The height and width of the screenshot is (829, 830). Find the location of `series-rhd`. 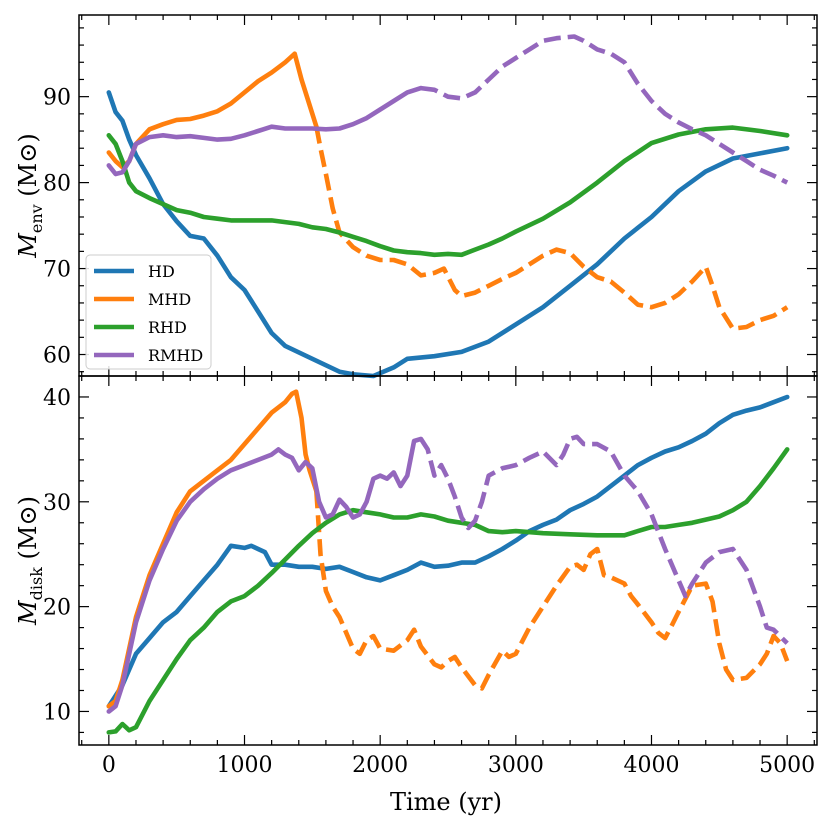

series-rhd is located at coordinates (448, 191).